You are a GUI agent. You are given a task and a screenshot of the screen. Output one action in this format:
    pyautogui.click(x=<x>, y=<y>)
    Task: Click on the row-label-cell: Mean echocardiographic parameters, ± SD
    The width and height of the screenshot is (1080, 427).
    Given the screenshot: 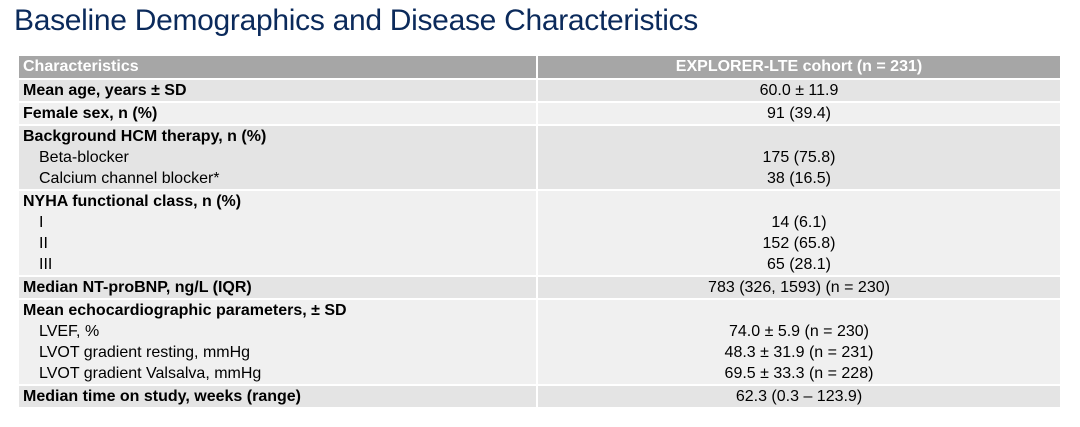 What is the action you would take?
    pyautogui.click(x=278, y=310)
    